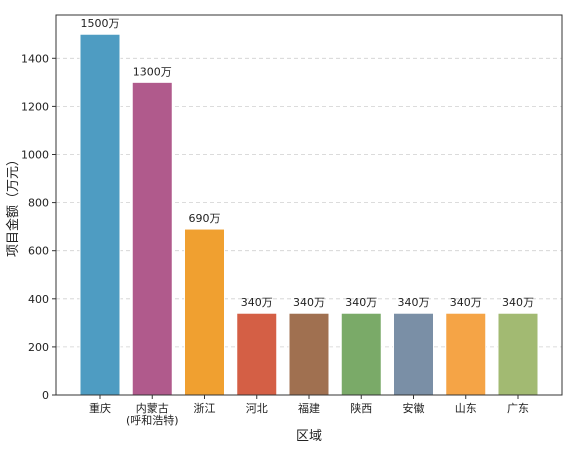  What do you see at coordinates (38, 227) in the screenshot?
I see `y-axis-ticks: 0 200 400 600 800 1000 1200 1400` at bounding box center [38, 227].